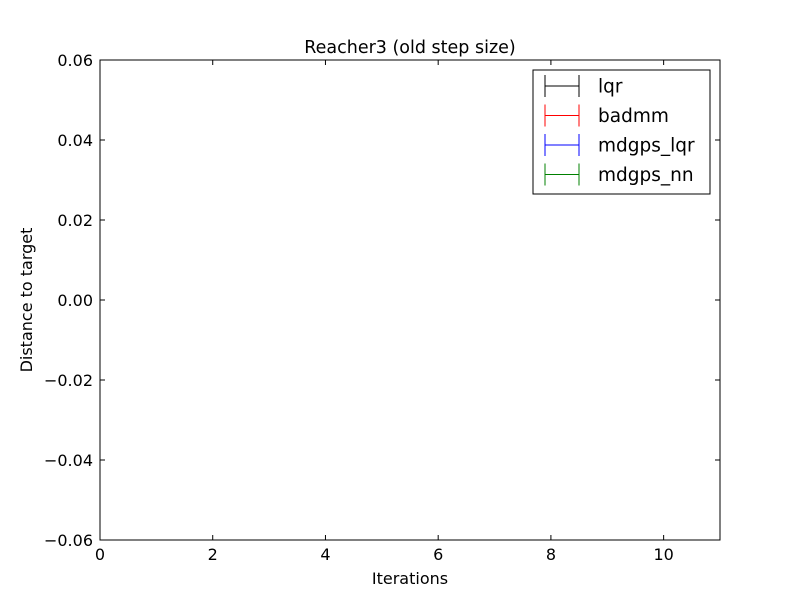 The image size is (800, 600). What do you see at coordinates (68, 460) in the screenshot?
I see `y-tick-label: −0.04` at bounding box center [68, 460].